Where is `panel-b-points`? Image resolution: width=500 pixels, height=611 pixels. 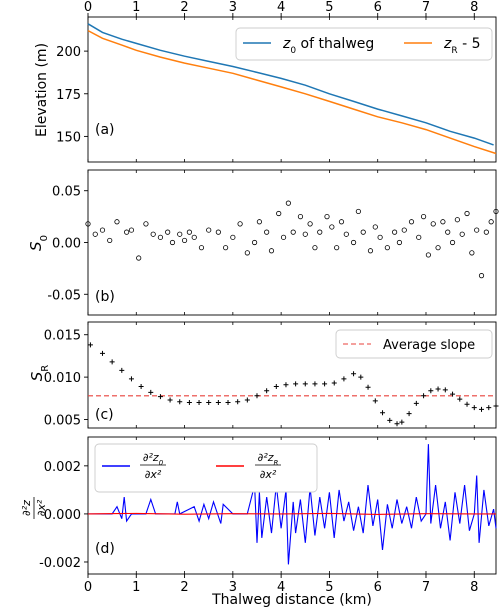
panel-b-points is located at coordinates (292, 239).